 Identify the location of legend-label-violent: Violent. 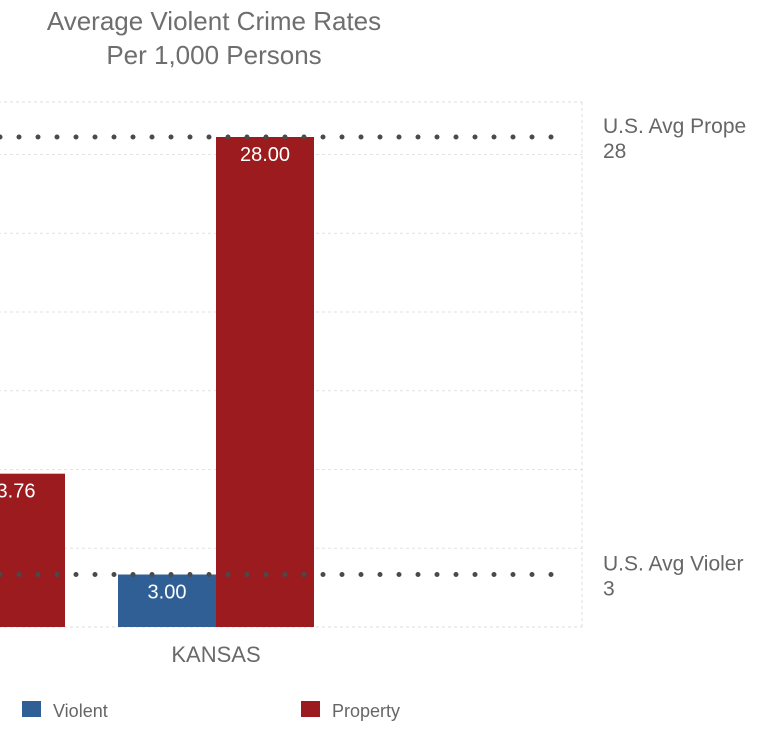
(80, 711).